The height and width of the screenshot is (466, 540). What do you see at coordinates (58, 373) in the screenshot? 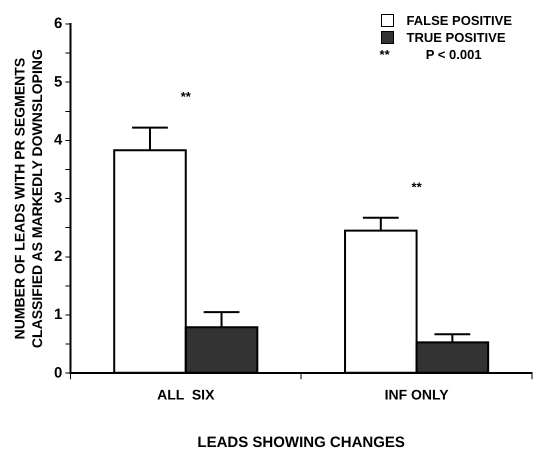
I see `y-tick-label: 0` at bounding box center [58, 373].